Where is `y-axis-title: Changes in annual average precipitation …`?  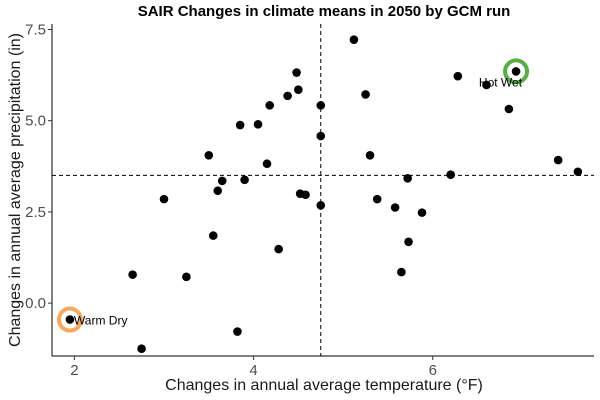 y-axis-title: Changes in annual average precipitation … is located at coordinates (15, 190).